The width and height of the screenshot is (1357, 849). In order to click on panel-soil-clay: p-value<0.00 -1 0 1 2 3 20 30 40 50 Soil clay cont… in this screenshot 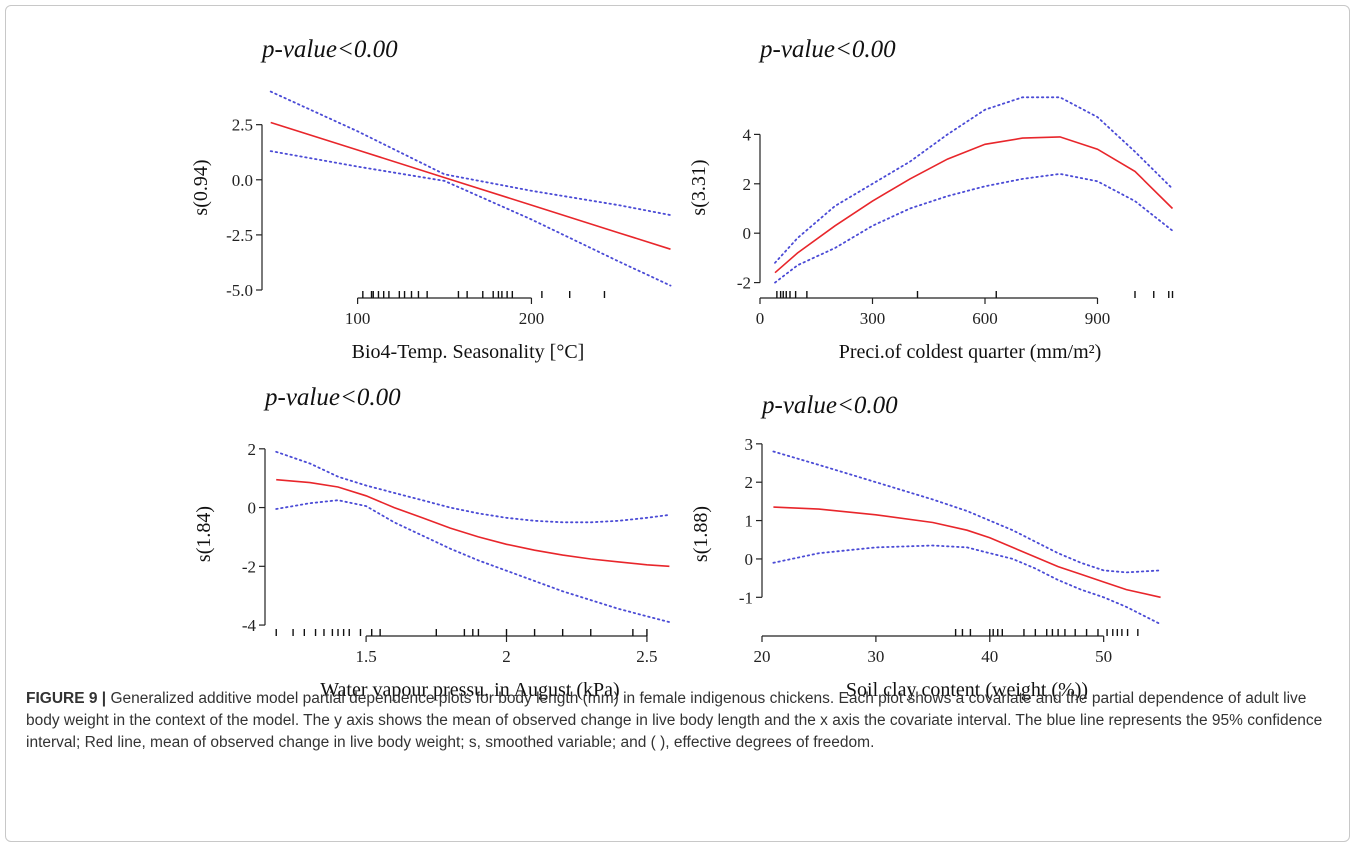, I will do `click(926, 546)`.